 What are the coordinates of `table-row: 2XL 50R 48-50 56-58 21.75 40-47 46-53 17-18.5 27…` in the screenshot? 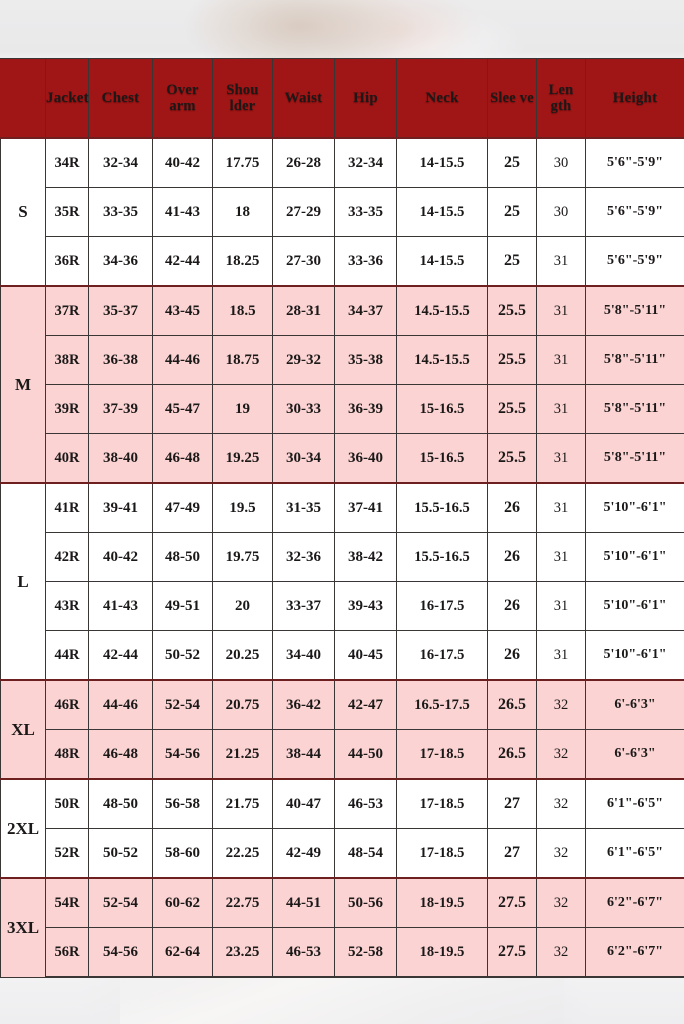 It's located at (342, 828).